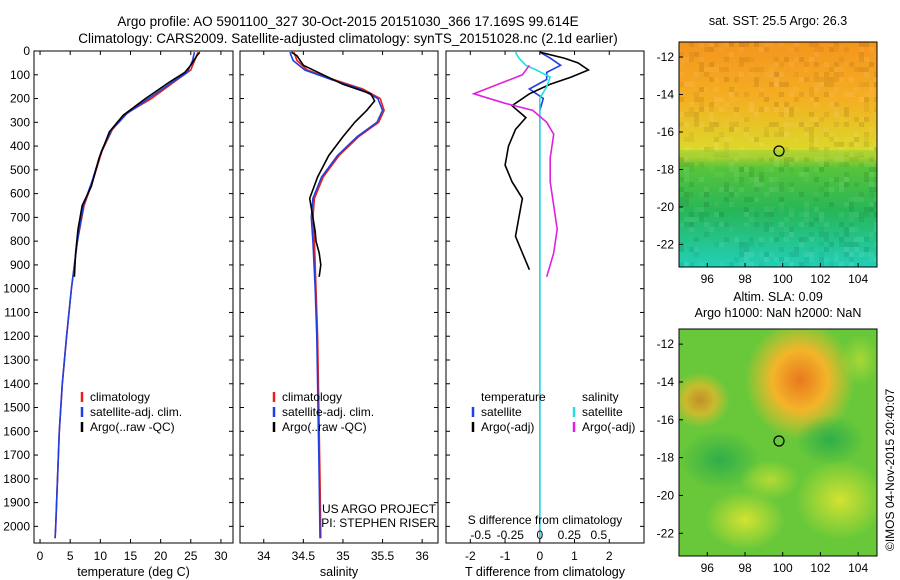 The width and height of the screenshot is (900, 580). What do you see at coordinates (708, 568) in the screenshot?
I see `xtick-label: 96` at bounding box center [708, 568].